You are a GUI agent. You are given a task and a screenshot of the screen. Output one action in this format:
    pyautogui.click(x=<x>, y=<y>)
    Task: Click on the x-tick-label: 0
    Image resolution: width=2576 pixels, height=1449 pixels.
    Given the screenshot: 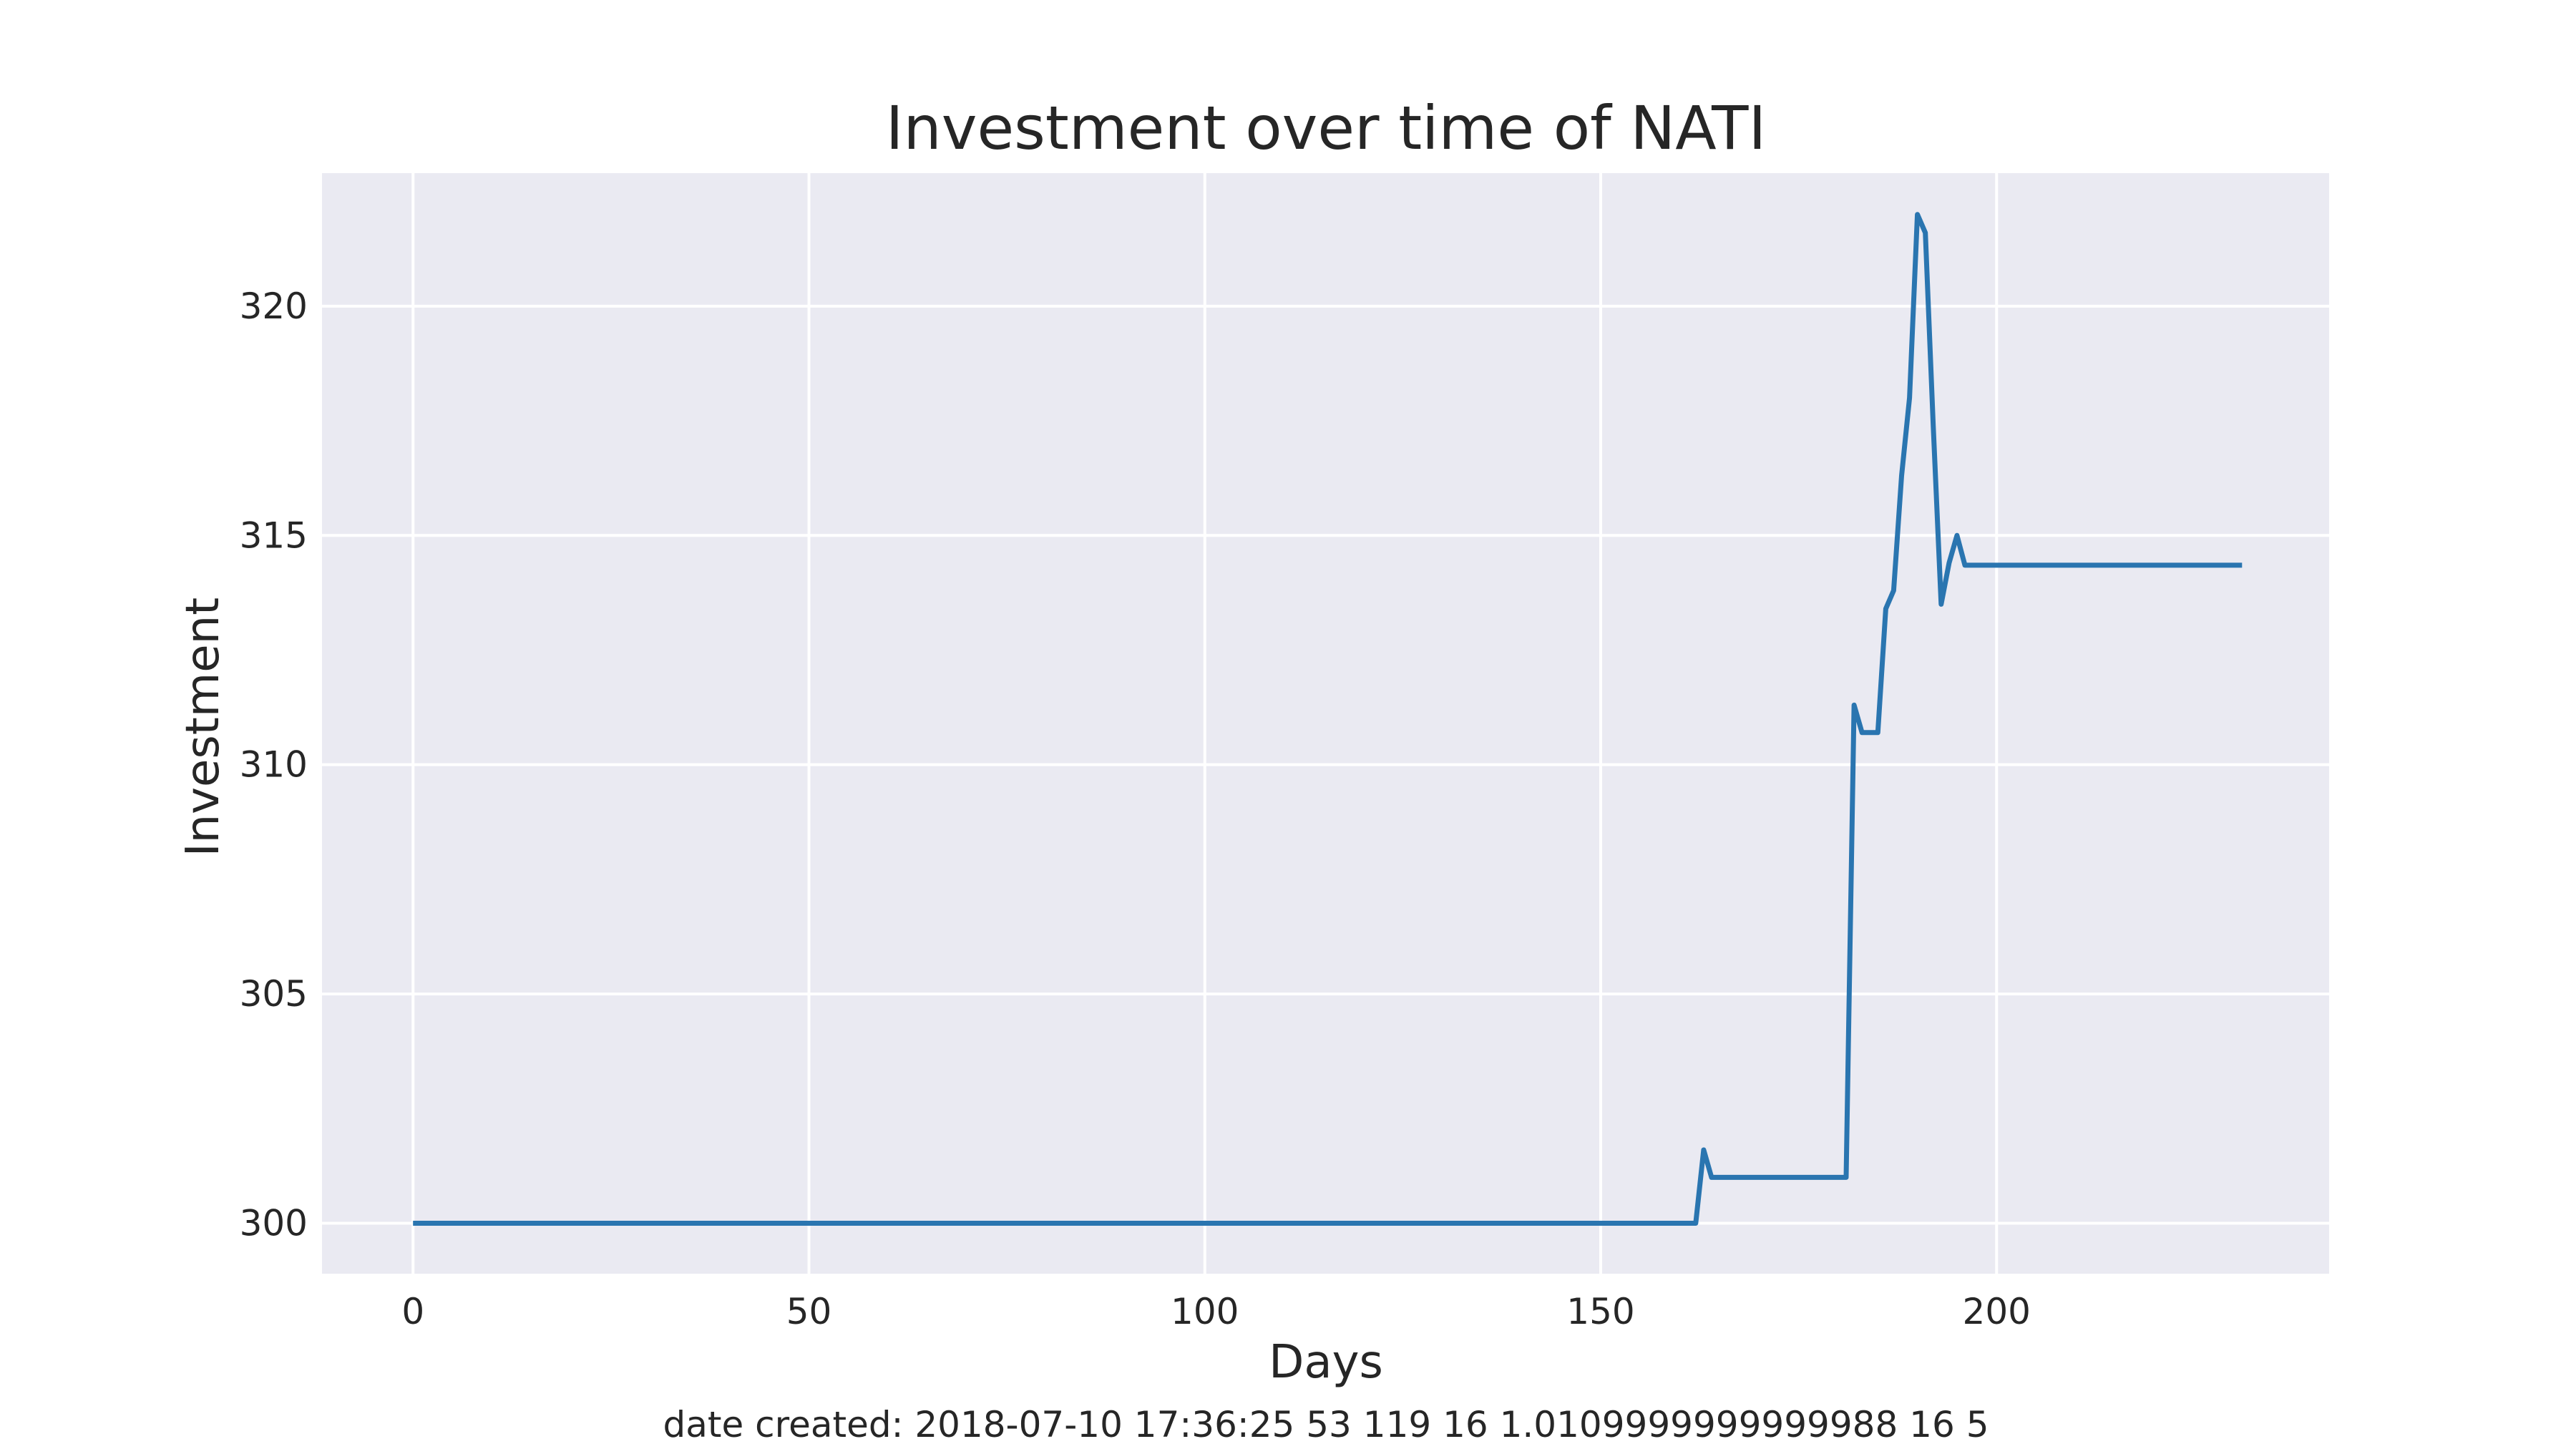 What is the action you would take?
    pyautogui.click(x=412, y=1311)
    